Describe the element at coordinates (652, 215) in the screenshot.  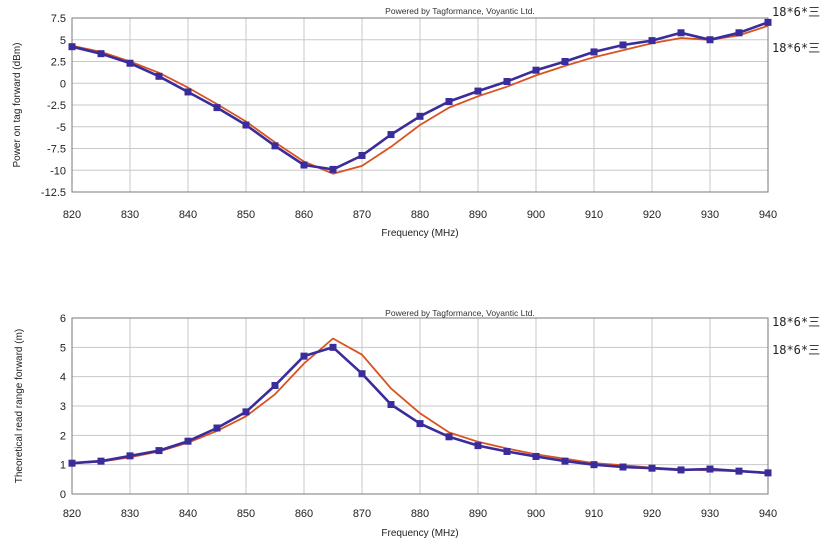
I see `x-tick-label: 920` at that location.